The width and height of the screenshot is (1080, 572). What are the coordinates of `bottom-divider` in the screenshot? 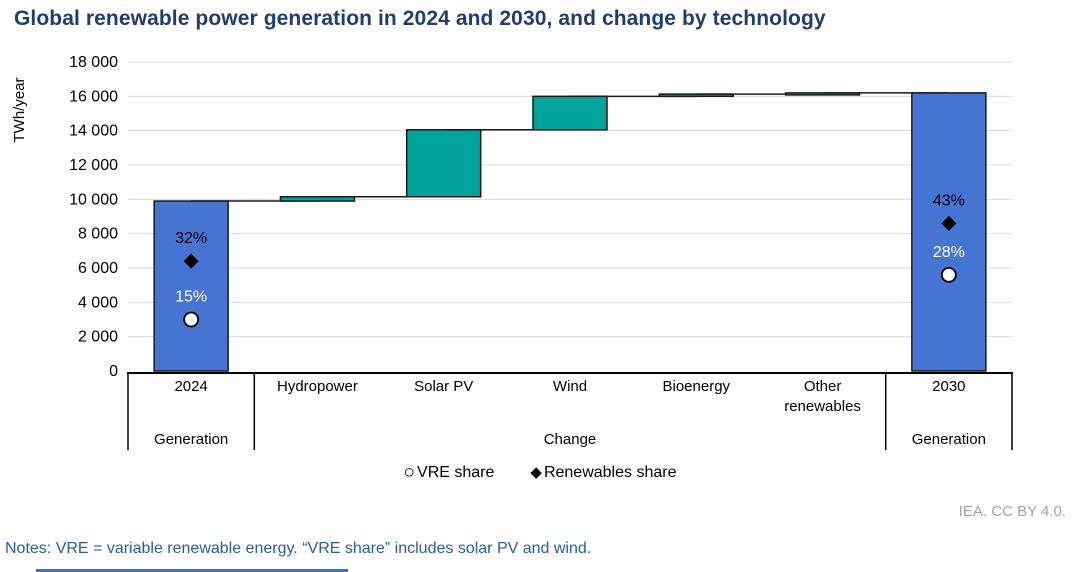 It's located at (192, 570).